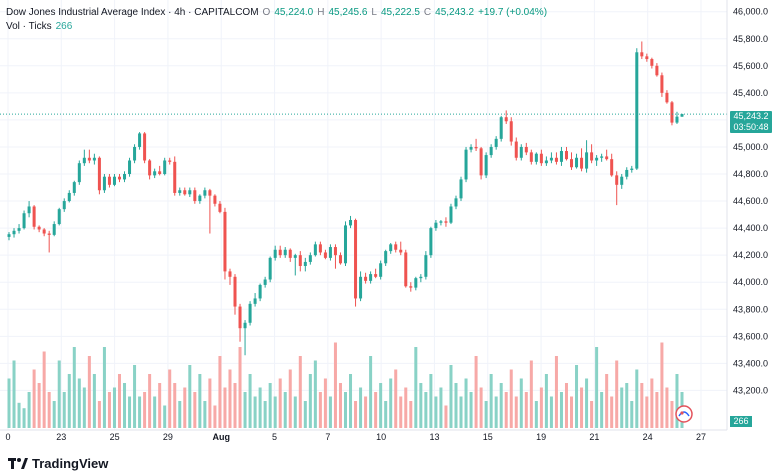 The height and width of the screenshot is (471, 780). I want to click on x-tick-label: Aug, so click(221, 437).